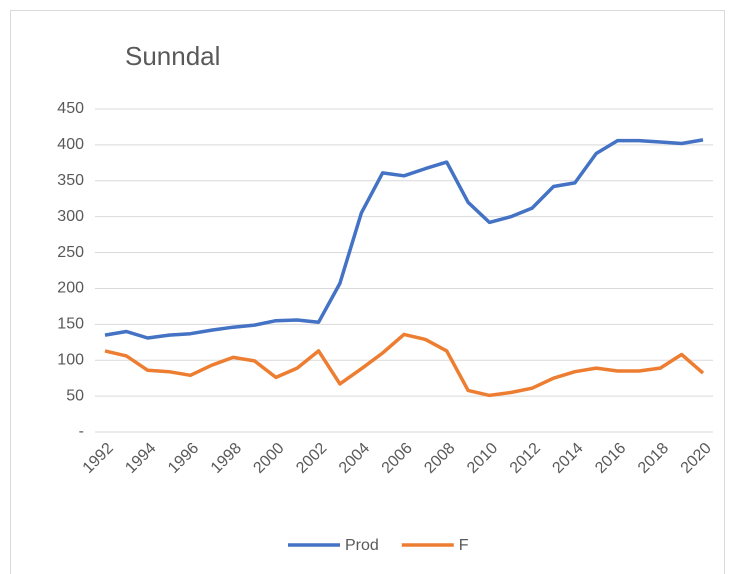 The height and width of the screenshot is (574, 742). I want to click on y-tick-label: 100, so click(70, 359).